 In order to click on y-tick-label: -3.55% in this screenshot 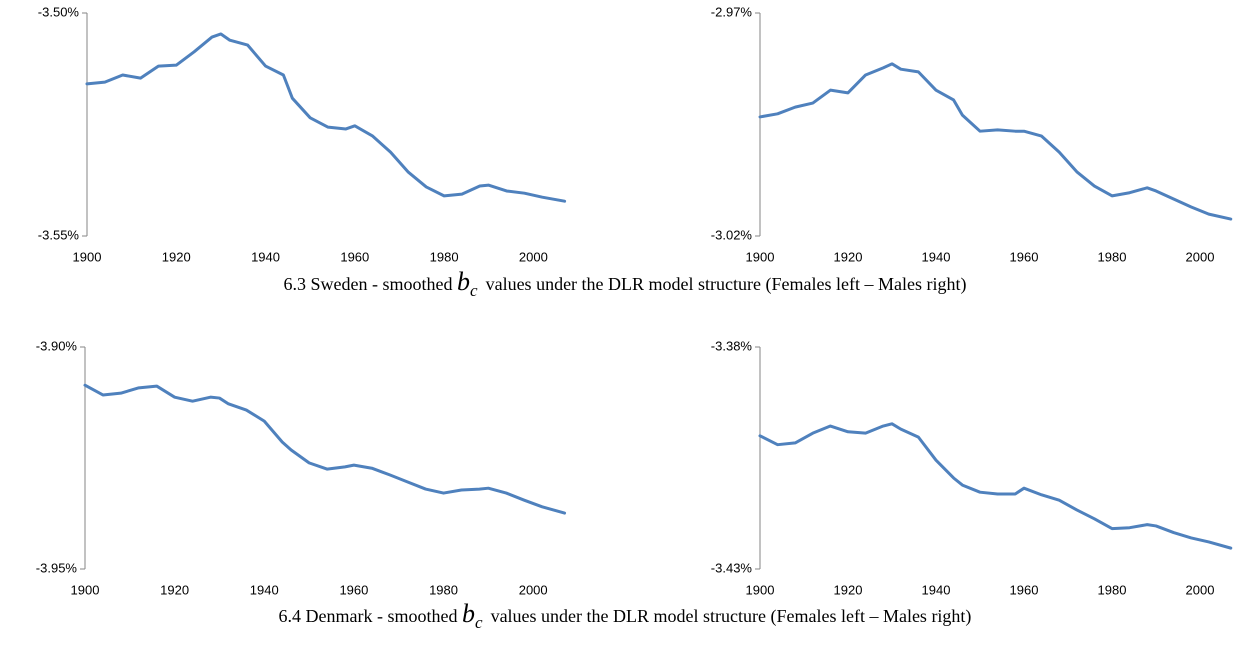, I will do `click(59, 234)`.